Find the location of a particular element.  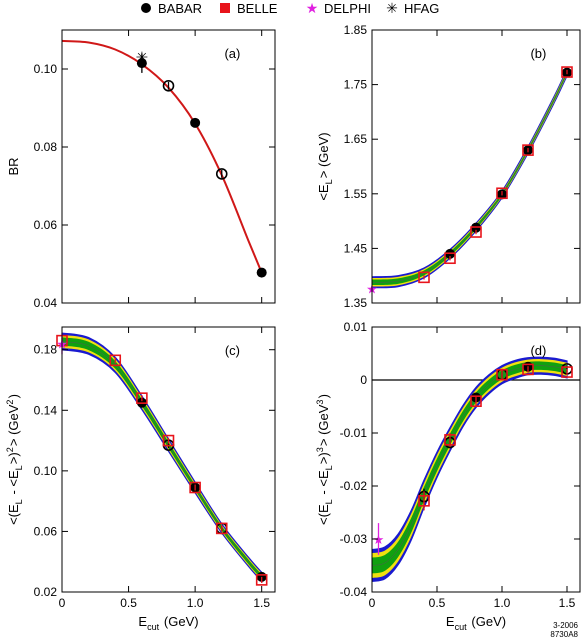

legend-label: DELPHI is located at coordinates (347, 8).